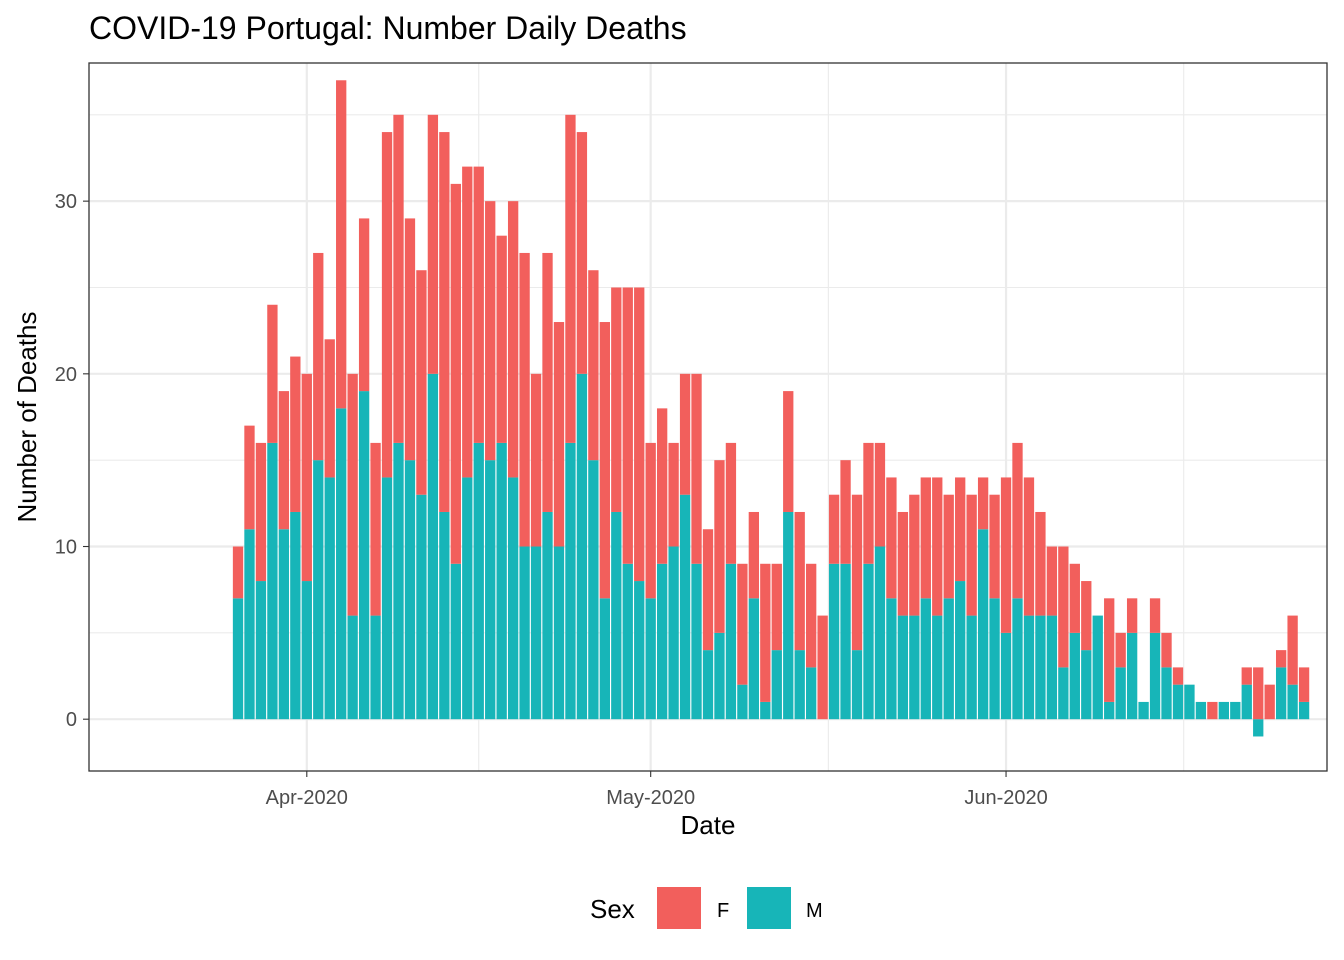 Image resolution: width=1344 pixels, height=960 pixels. Describe the element at coordinates (706, 908) in the screenshot. I see `legend: Sex F M` at that location.